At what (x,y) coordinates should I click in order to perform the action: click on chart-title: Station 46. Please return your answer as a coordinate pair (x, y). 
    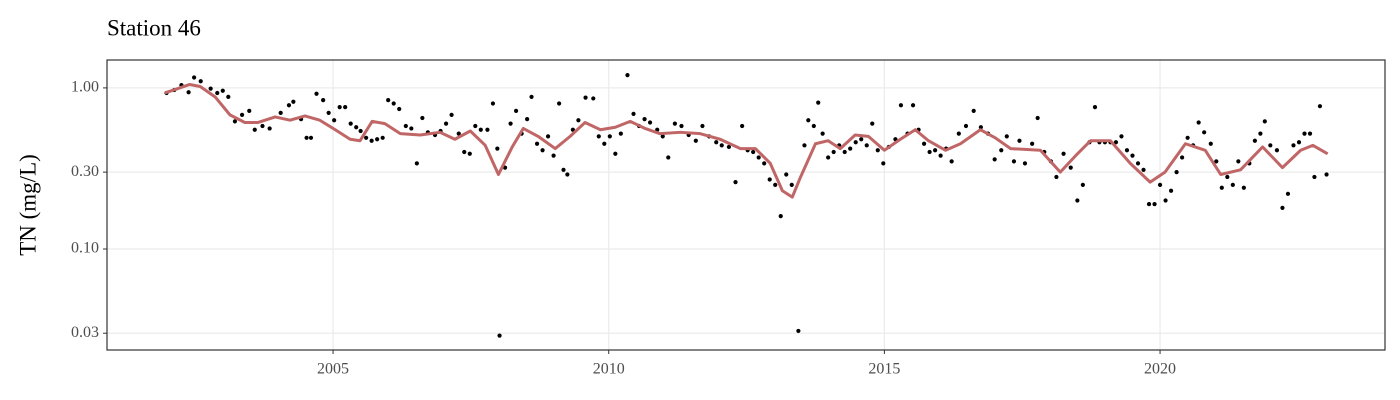
    Looking at the image, I should click on (154, 27).